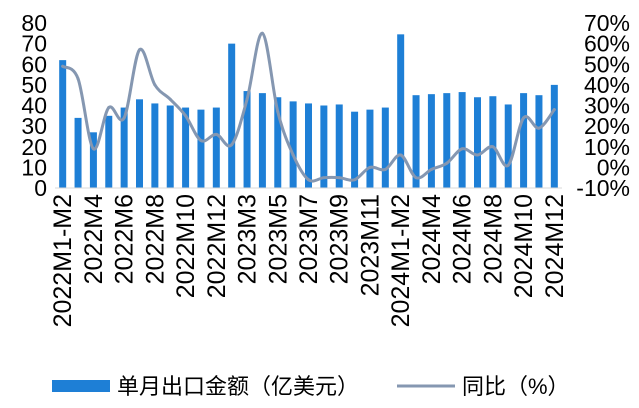  What do you see at coordinates (186, 246) in the screenshot?
I see `x-tick-label: 2022M10` at bounding box center [186, 246].